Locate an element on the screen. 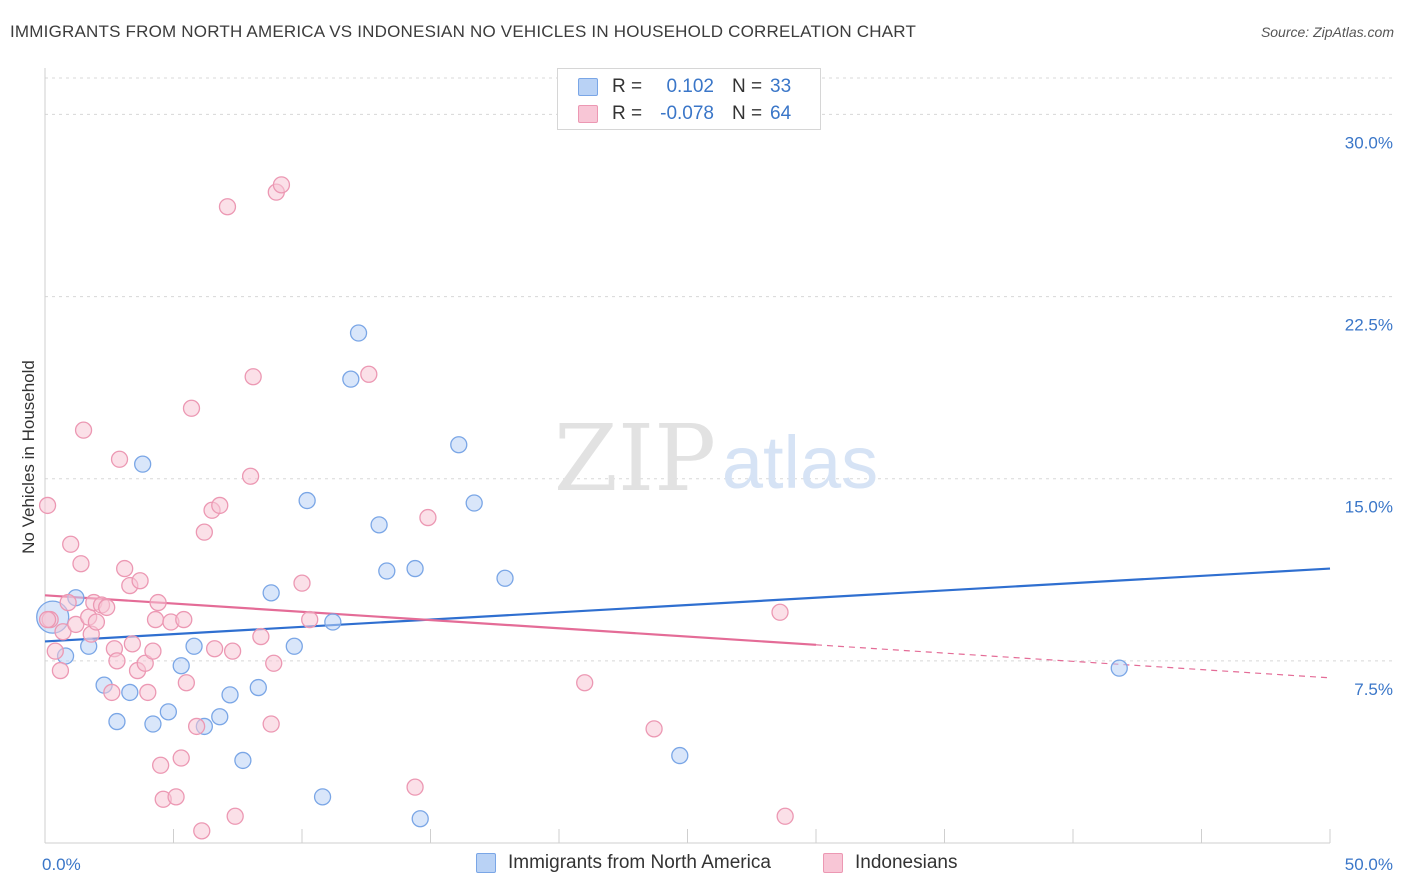 This screenshot has width=1406, height=892. legend-row-indonesians: R = -0.078 N = 64 is located at coordinates (684, 114).